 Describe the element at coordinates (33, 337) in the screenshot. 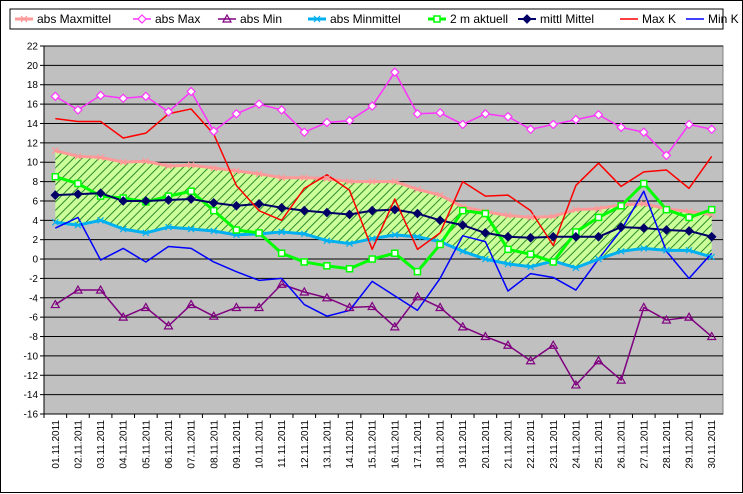

I see `y-tick-label: -8` at that location.